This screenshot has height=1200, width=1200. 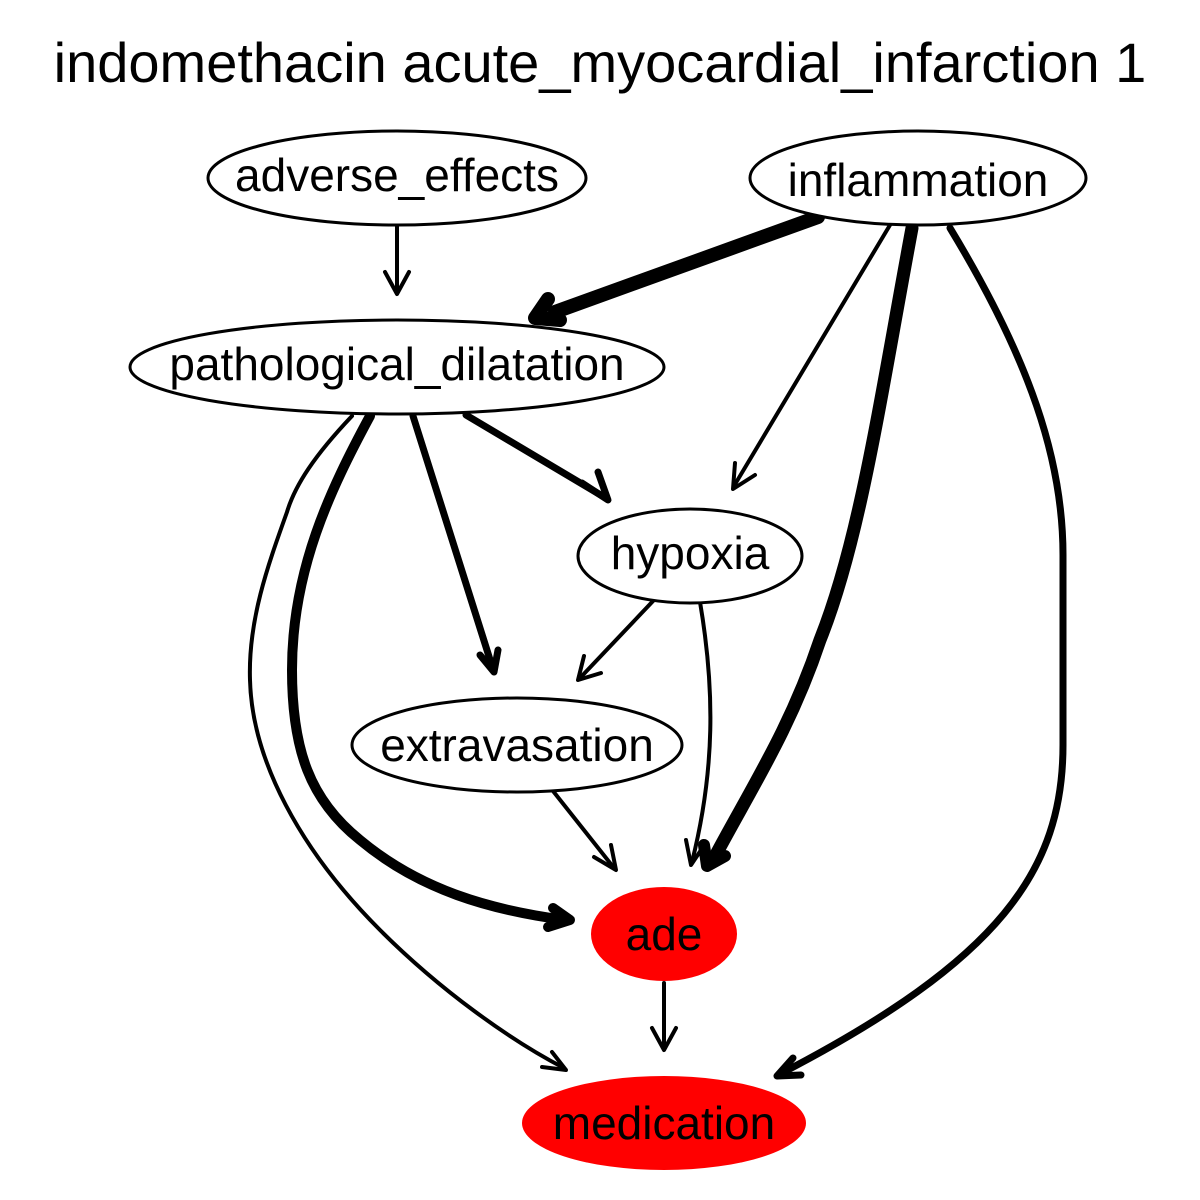 What do you see at coordinates (811, 357) in the screenshot?
I see `edge-inflammation-to-hypoxia` at bounding box center [811, 357].